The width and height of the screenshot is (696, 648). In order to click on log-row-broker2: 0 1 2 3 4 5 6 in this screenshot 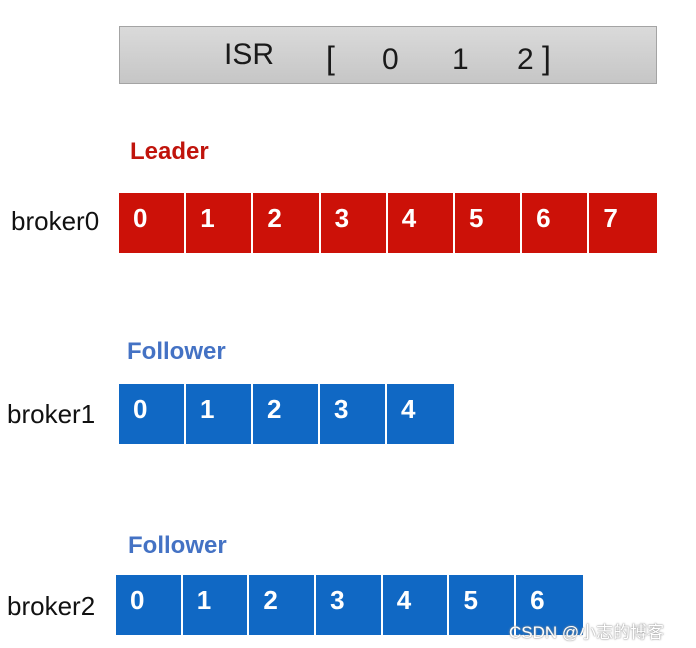, I will do `click(349, 605)`.